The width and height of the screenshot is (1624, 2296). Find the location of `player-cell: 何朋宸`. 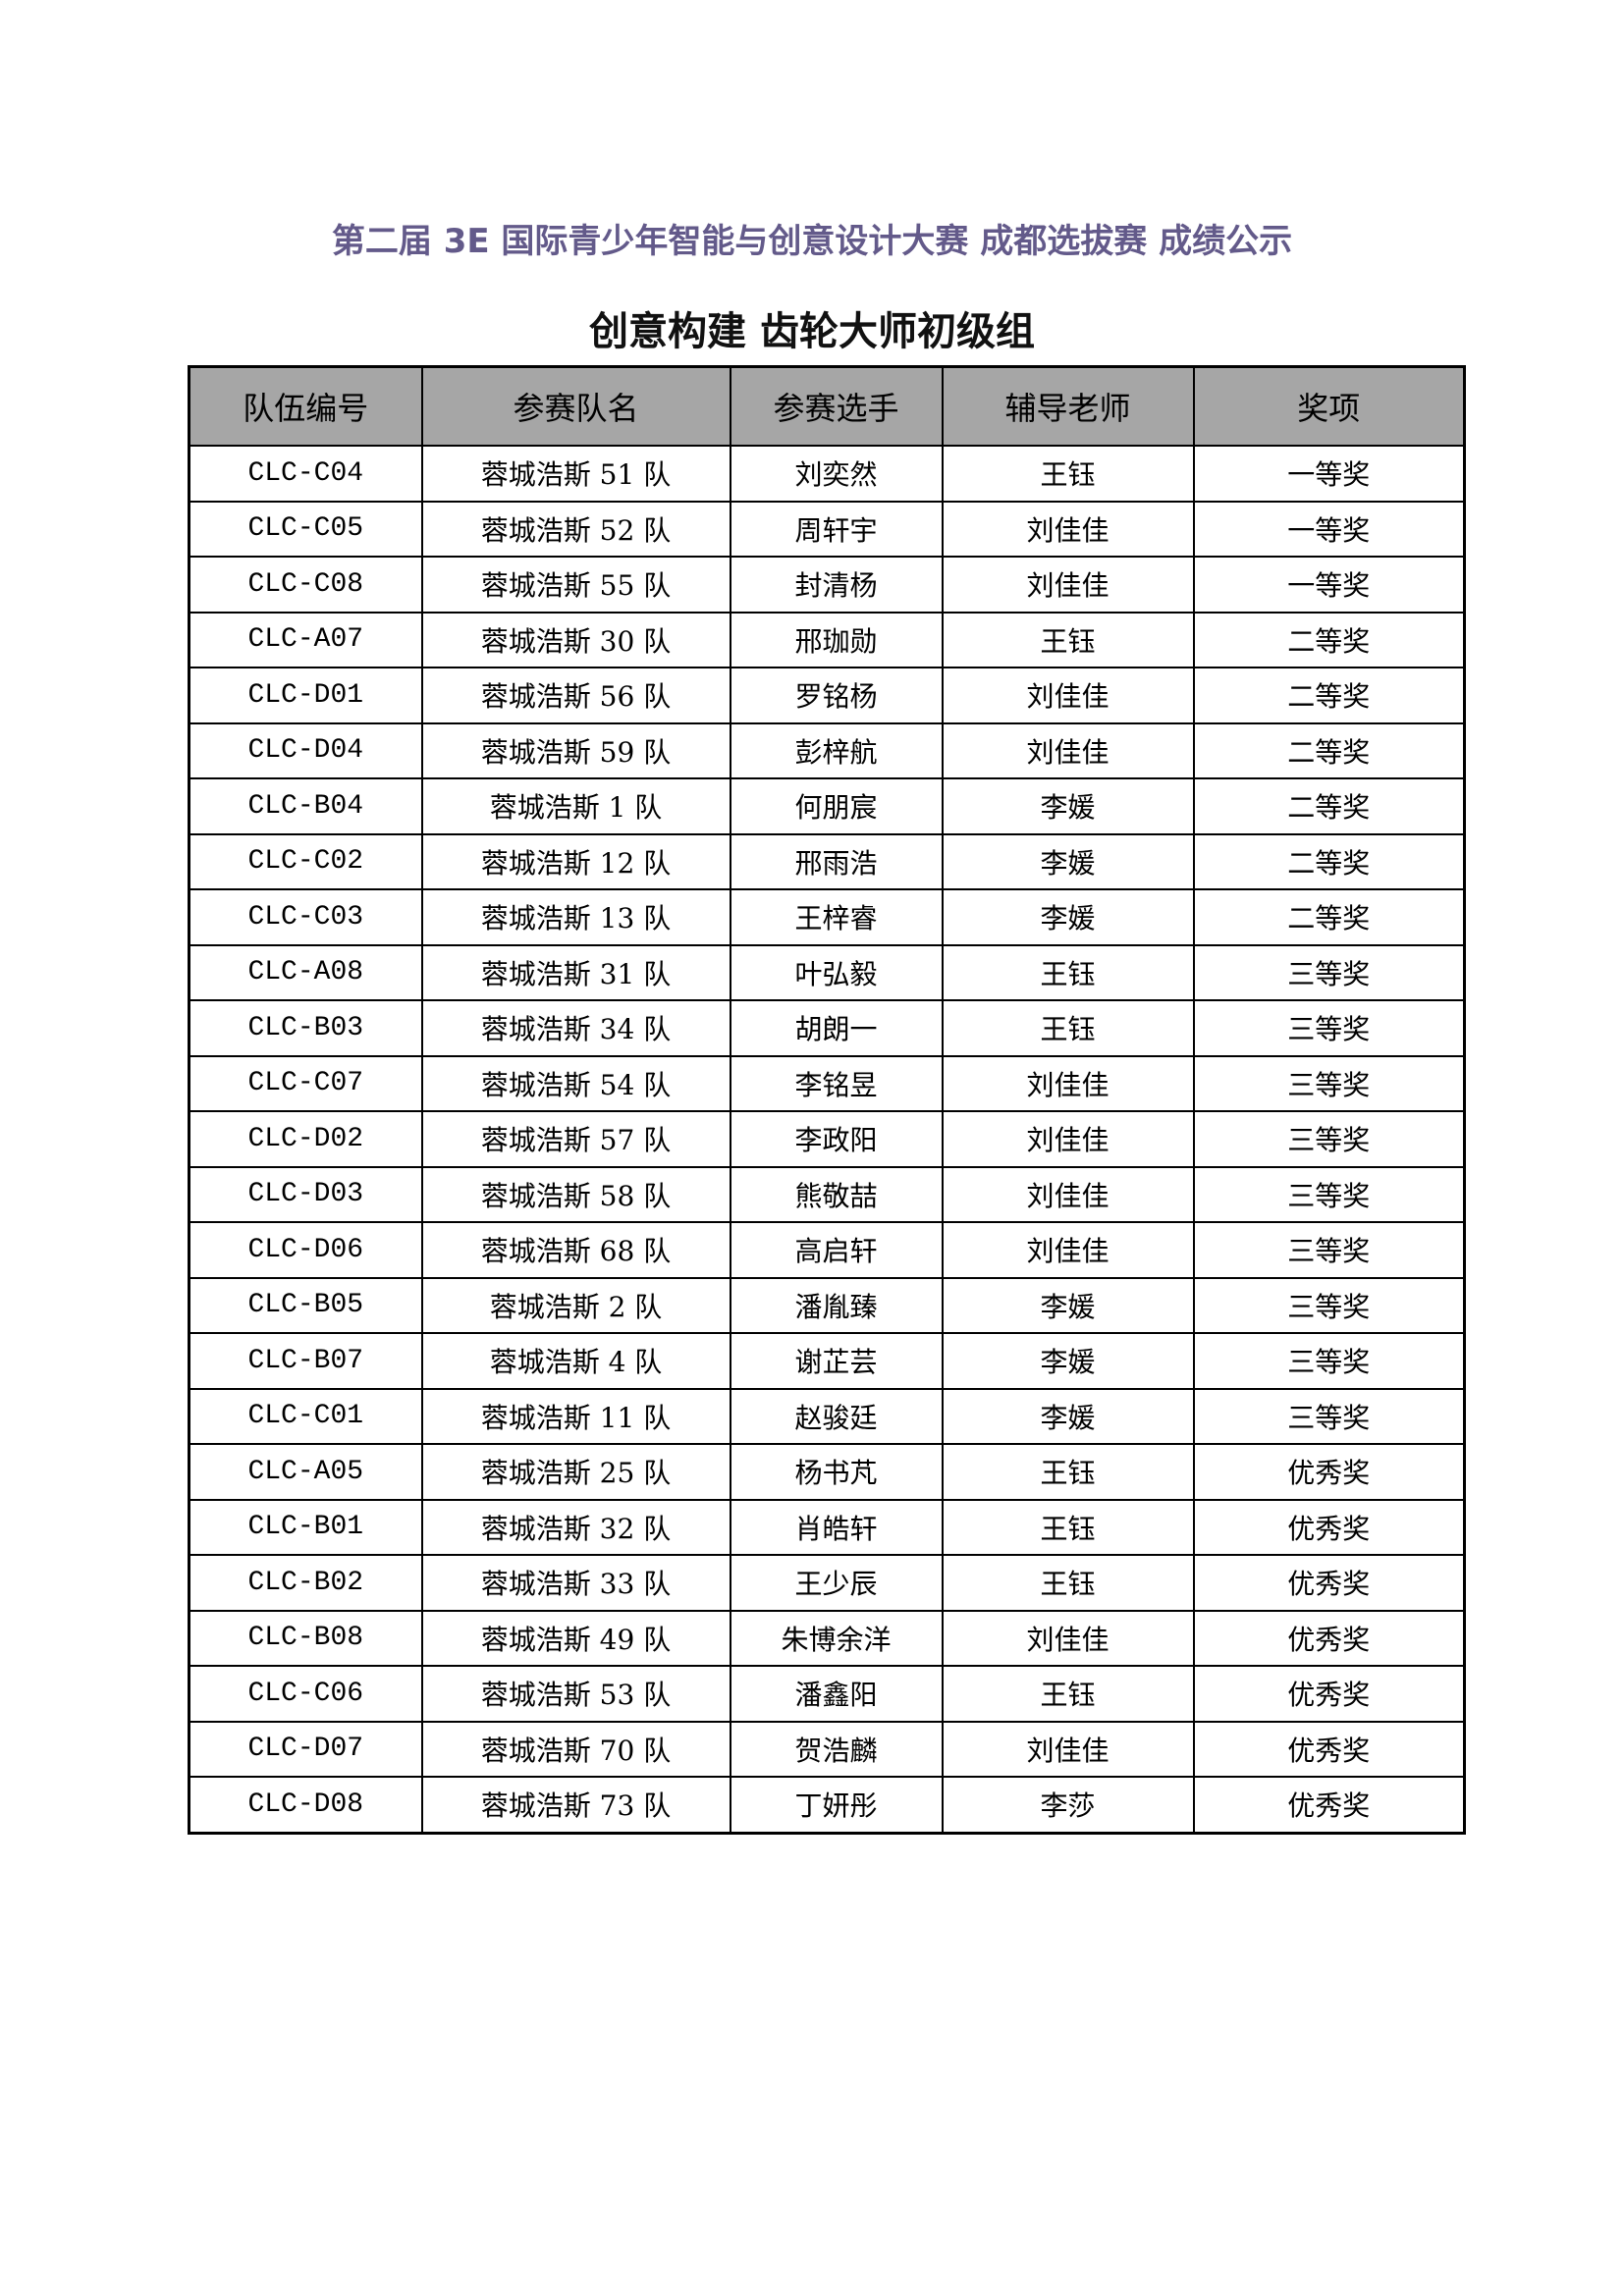

player-cell: 何朋宸 is located at coordinates (836, 806).